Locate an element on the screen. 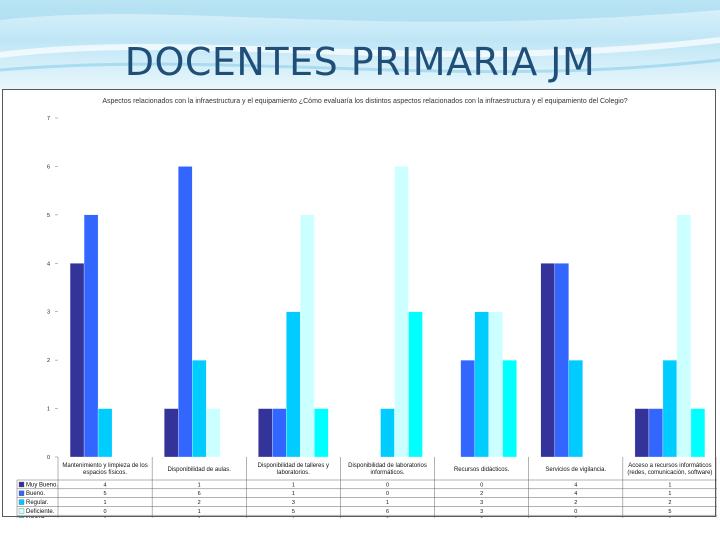 Image resolution: width=720 pixels, height=540 pixels. category-label: espacios físicos. is located at coordinates (105, 473).